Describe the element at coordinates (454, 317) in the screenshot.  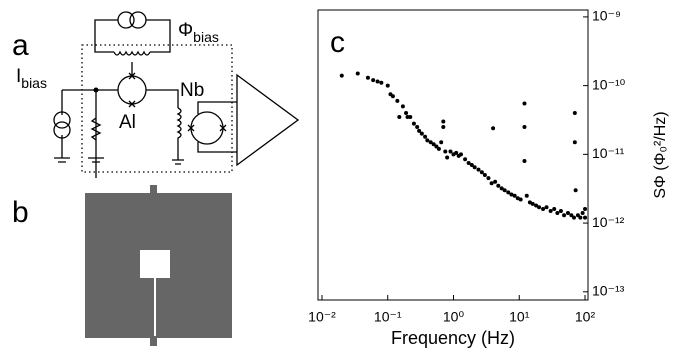
I see `x-tick-label: 10⁰` at that location.